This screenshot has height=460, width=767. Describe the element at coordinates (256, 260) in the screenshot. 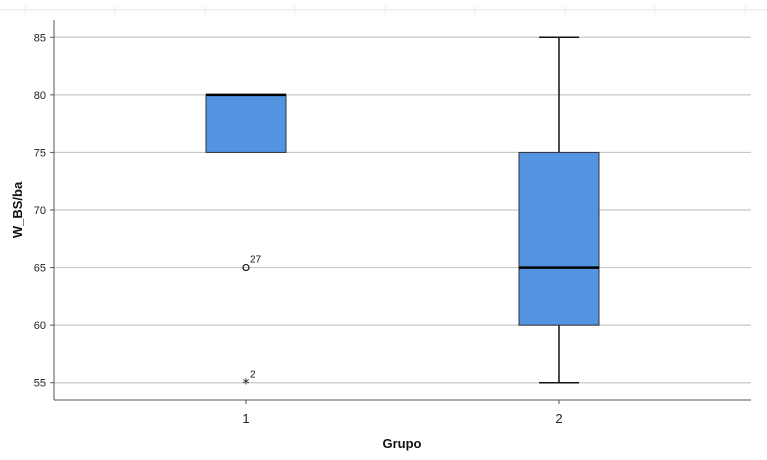

I see `outlier-label: 27` at that location.